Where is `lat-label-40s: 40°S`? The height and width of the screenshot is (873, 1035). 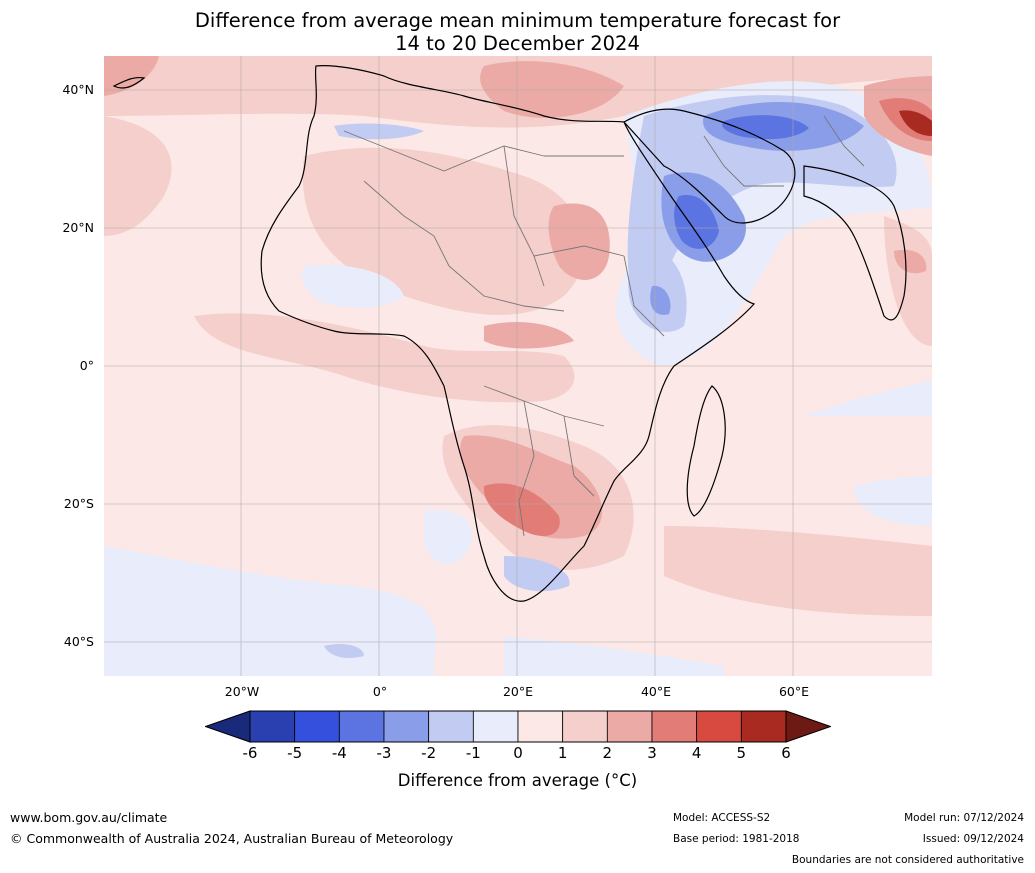 lat-label-40s: 40°S is located at coordinates (78, 641).